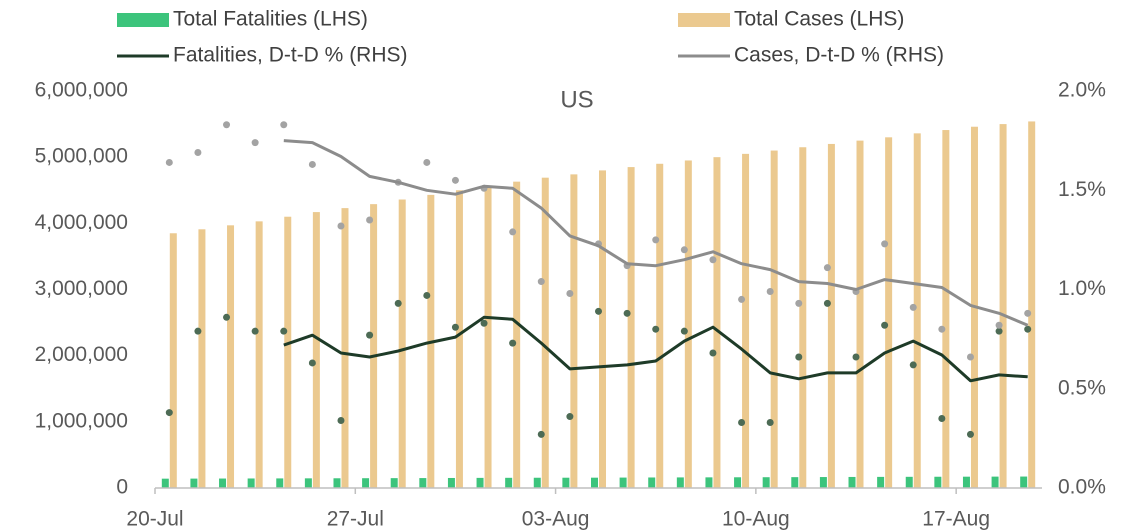 The image size is (1131, 531). What do you see at coordinates (81, 222) in the screenshot?
I see `y-tick-label: 4,000,000` at bounding box center [81, 222].